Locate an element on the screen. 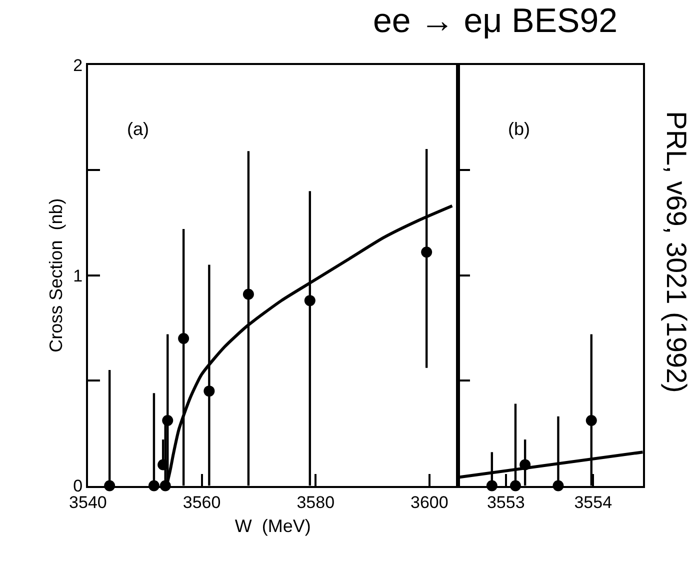 This screenshot has width=698, height=579. x-tick-label: 3600 is located at coordinates (429, 502).